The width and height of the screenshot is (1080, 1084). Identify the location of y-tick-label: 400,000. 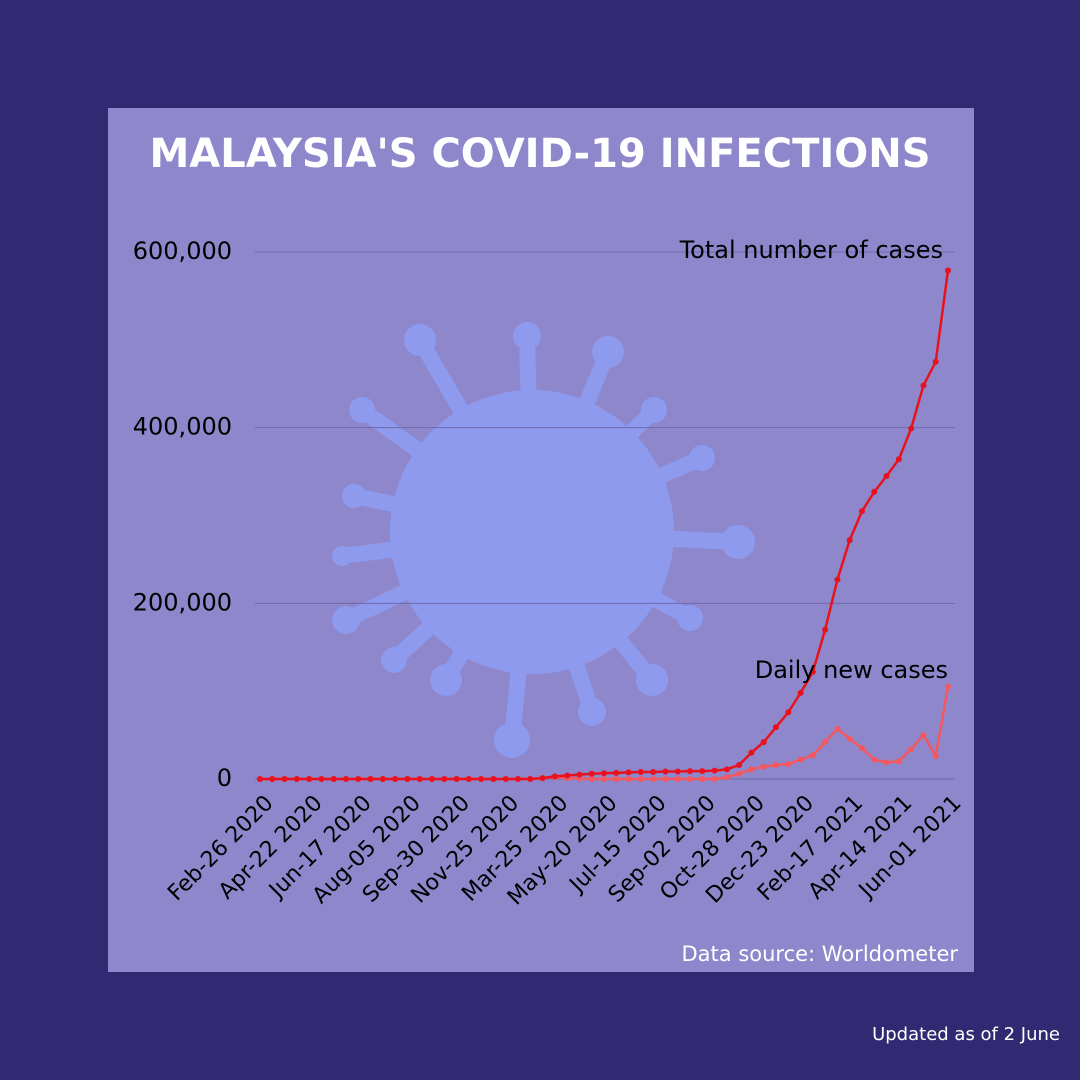
(182, 427).